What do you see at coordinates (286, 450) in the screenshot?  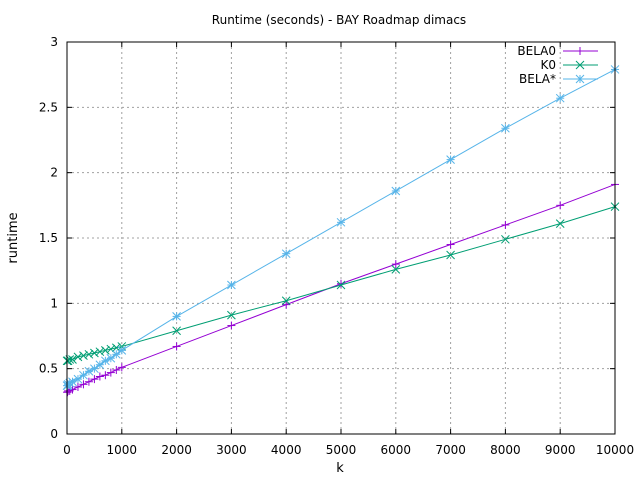 I see `x-tick-label: 4000` at bounding box center [286, 450].